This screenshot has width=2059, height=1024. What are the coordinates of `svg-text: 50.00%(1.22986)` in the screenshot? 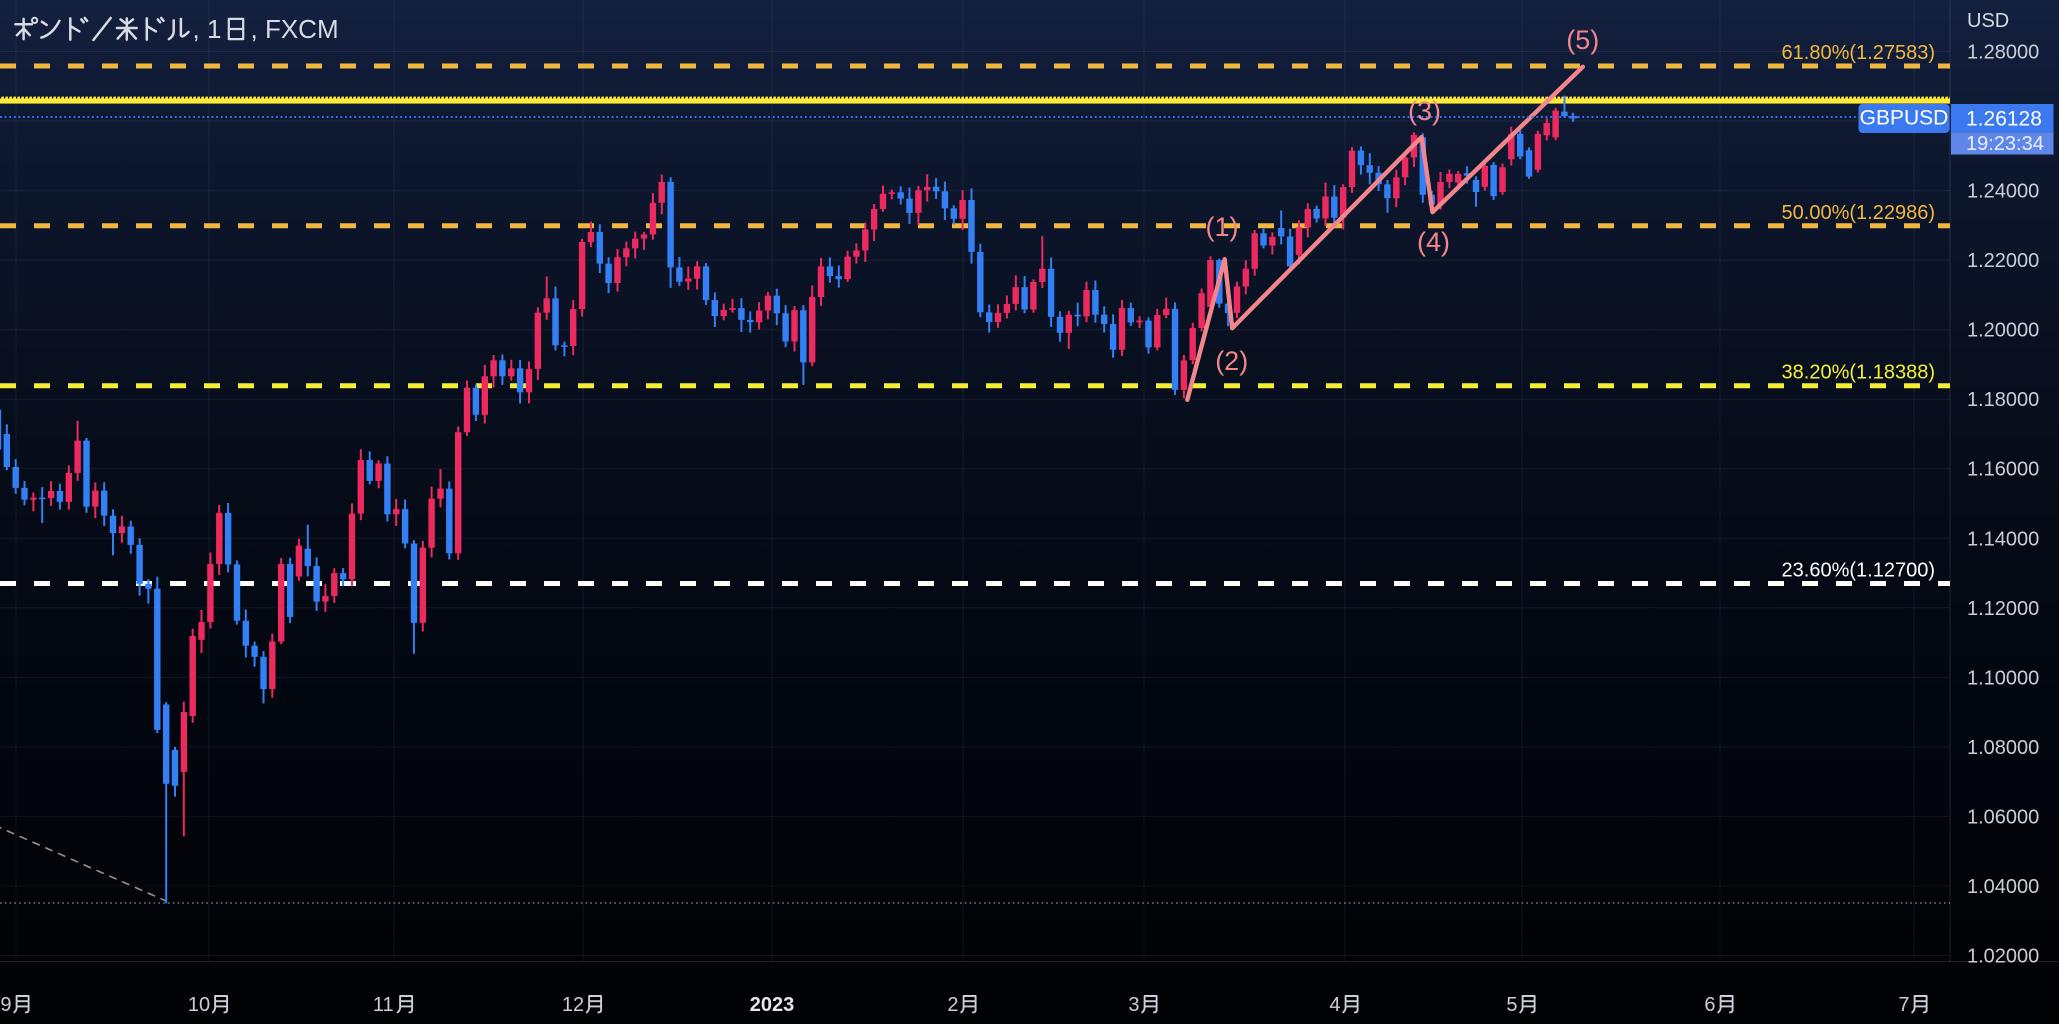 It's located at (1858, 213).